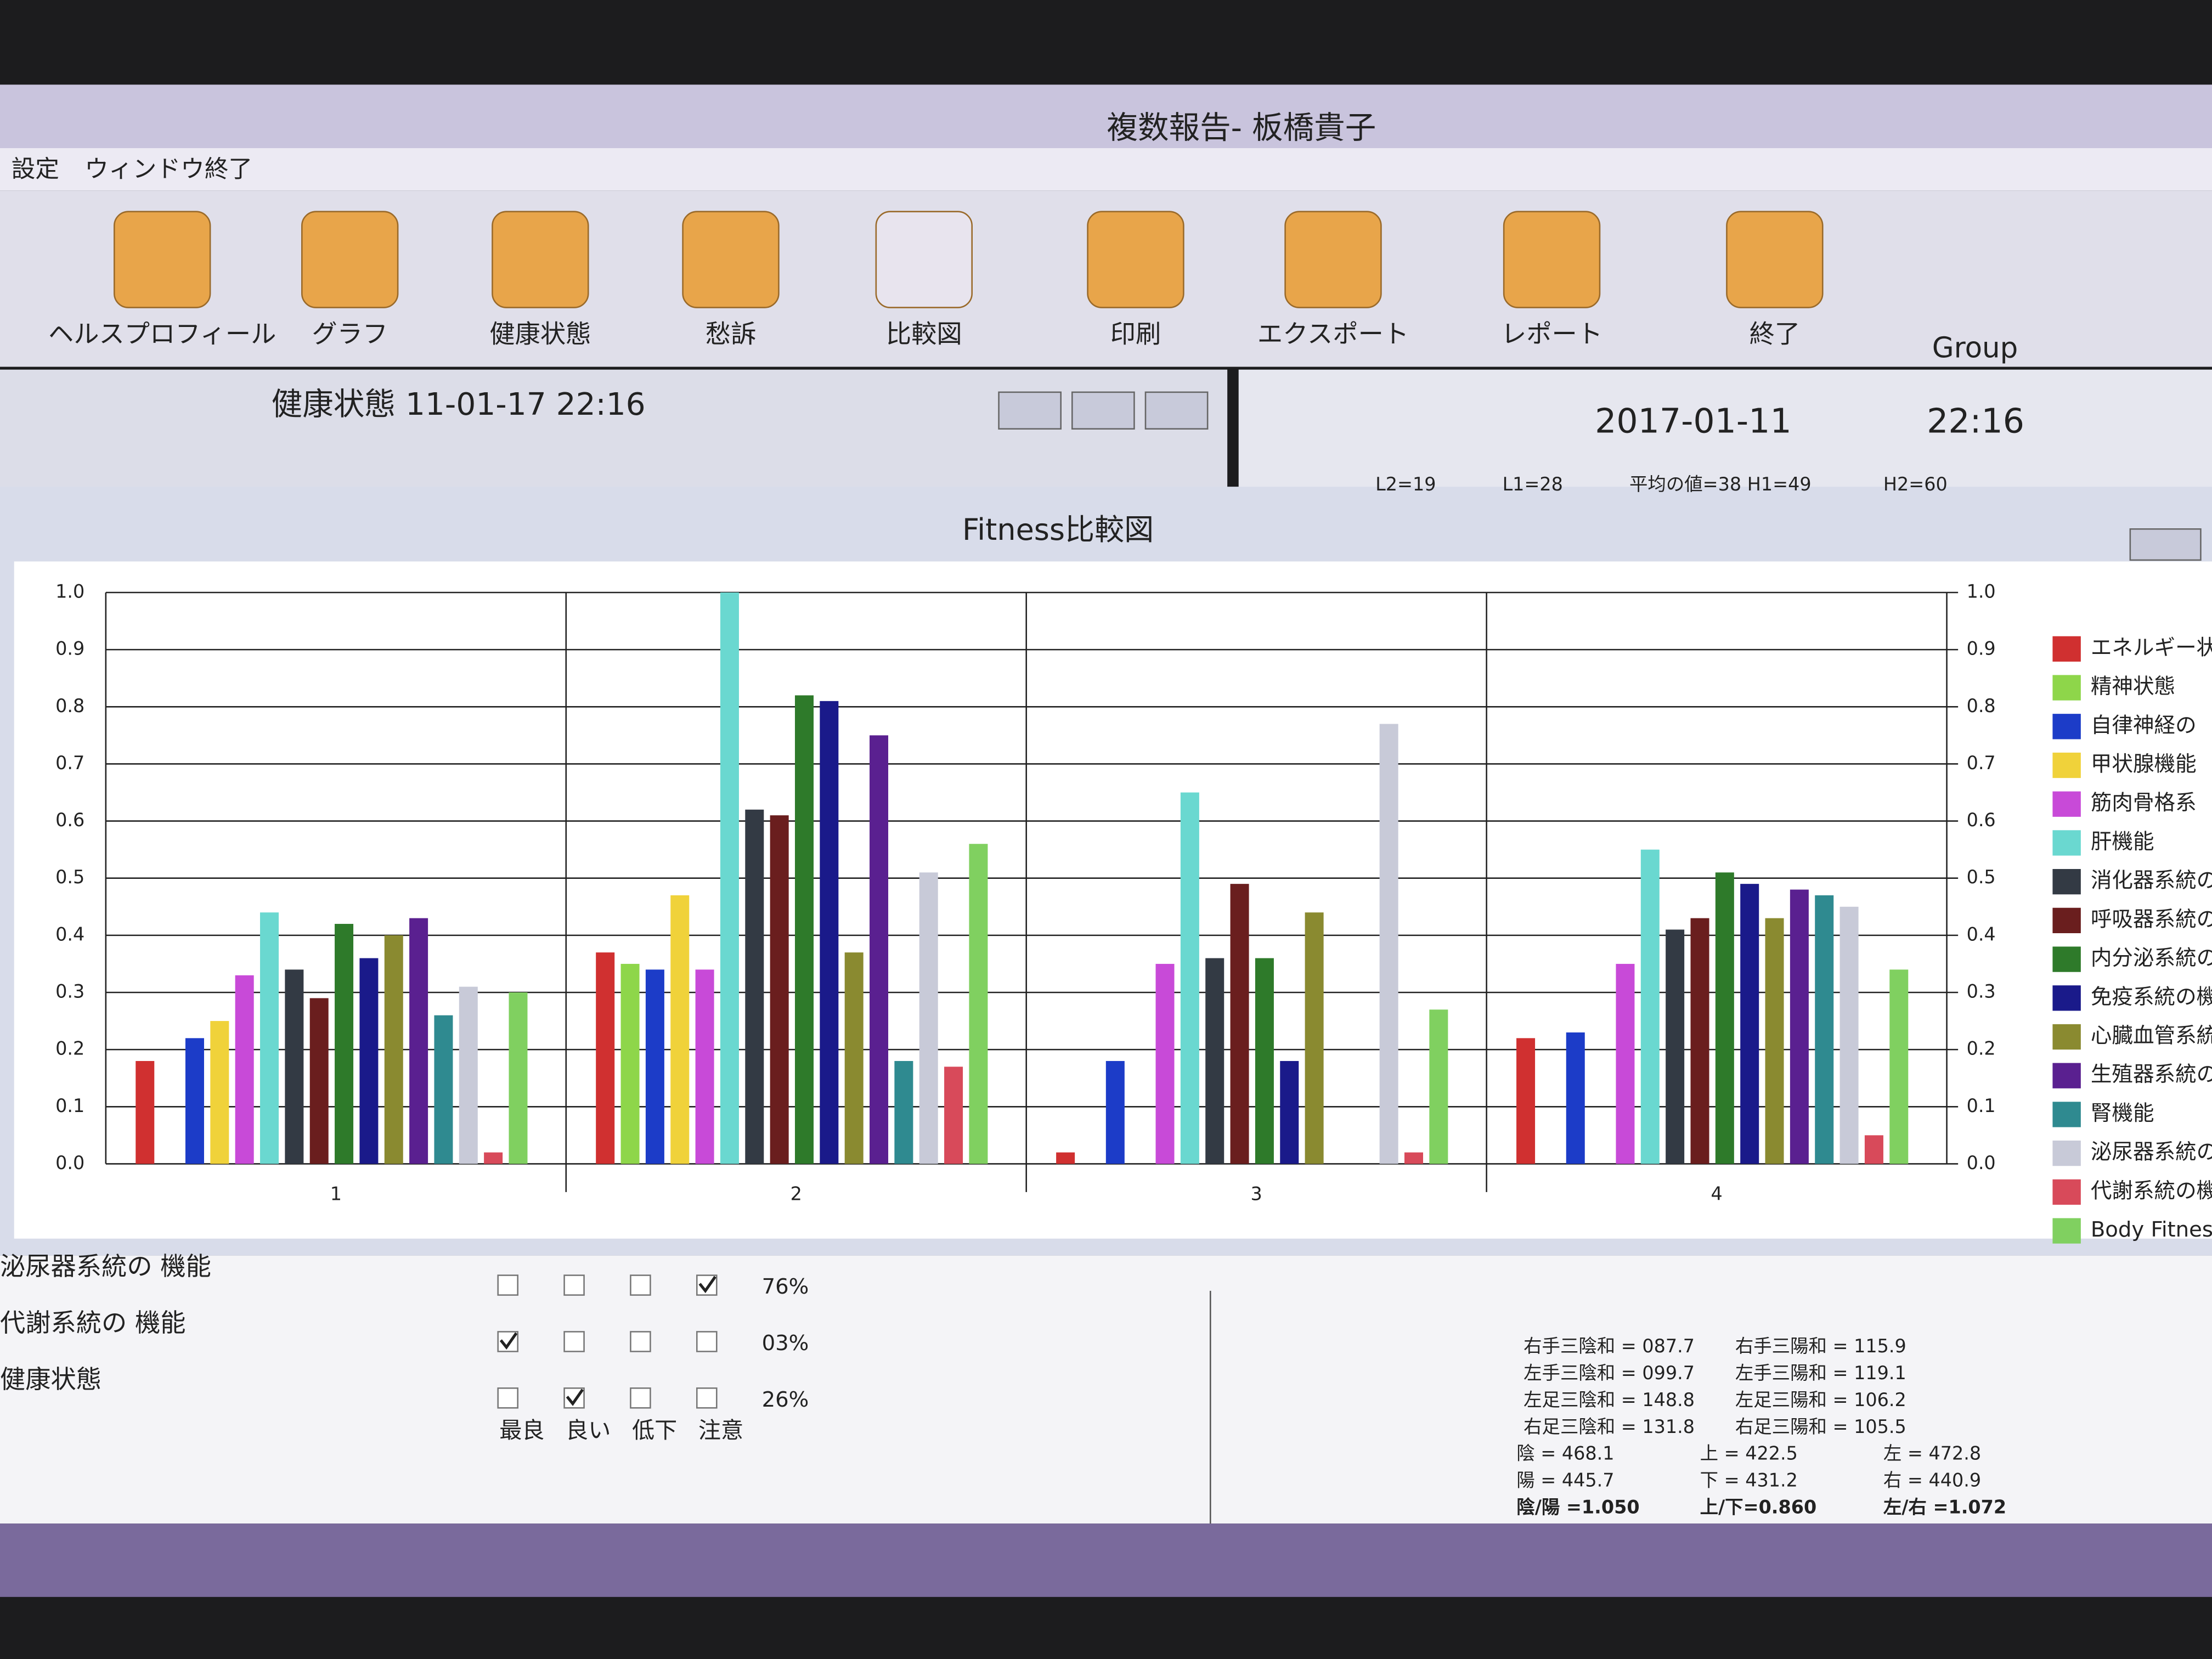 The width and height of the screenshot is (2212, 1659). What do you see at coordinates (1578, 1506) in the screenshot?
I see `stat: 陰/陽 =1.050` at bounding box center [1578, 1506].